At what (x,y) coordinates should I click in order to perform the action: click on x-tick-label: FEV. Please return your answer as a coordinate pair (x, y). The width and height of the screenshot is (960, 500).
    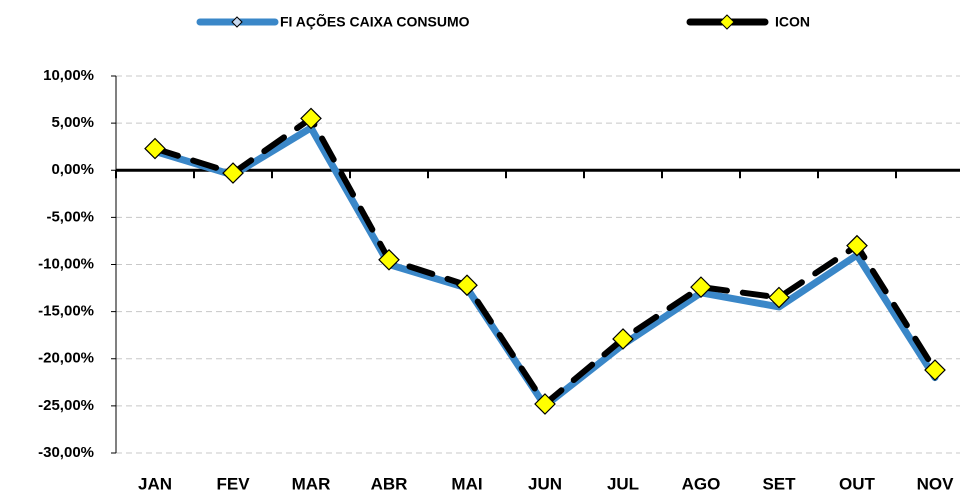
    Looking at the image, I should click on (233, 483).